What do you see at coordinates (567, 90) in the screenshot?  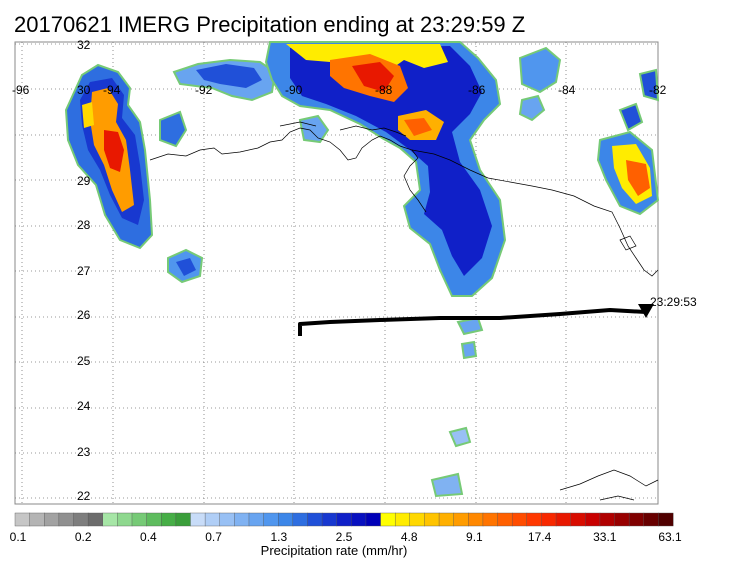 I see `lon-label: -84` at bounding box center [567, 90].